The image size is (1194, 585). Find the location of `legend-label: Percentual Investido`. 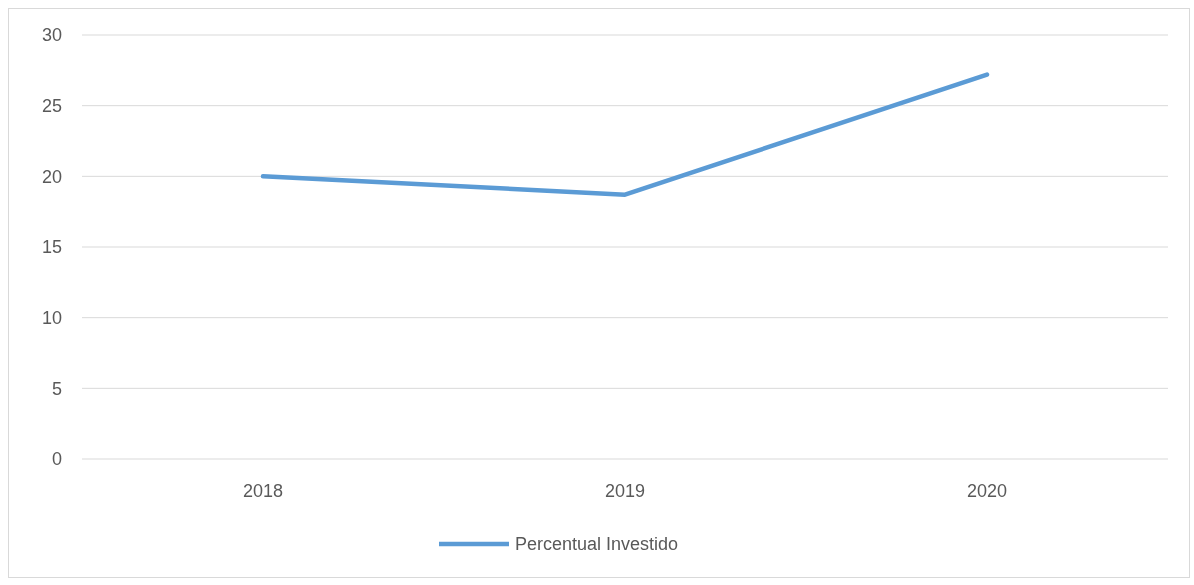

legend-label: Percentual Investido is located at coordinates (597, 544).